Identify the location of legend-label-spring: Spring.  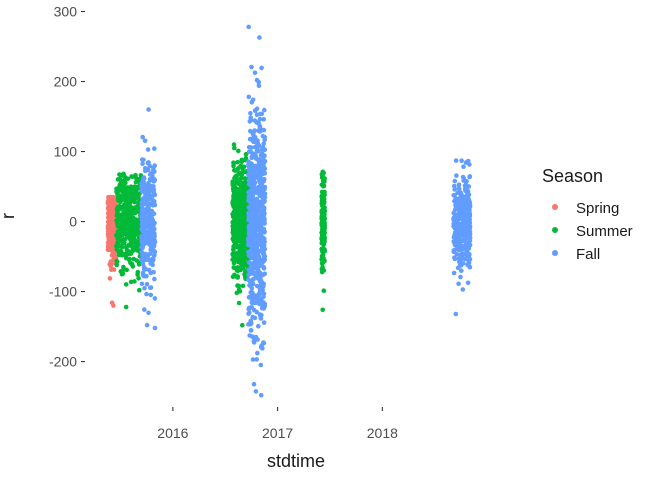
(597, 208).